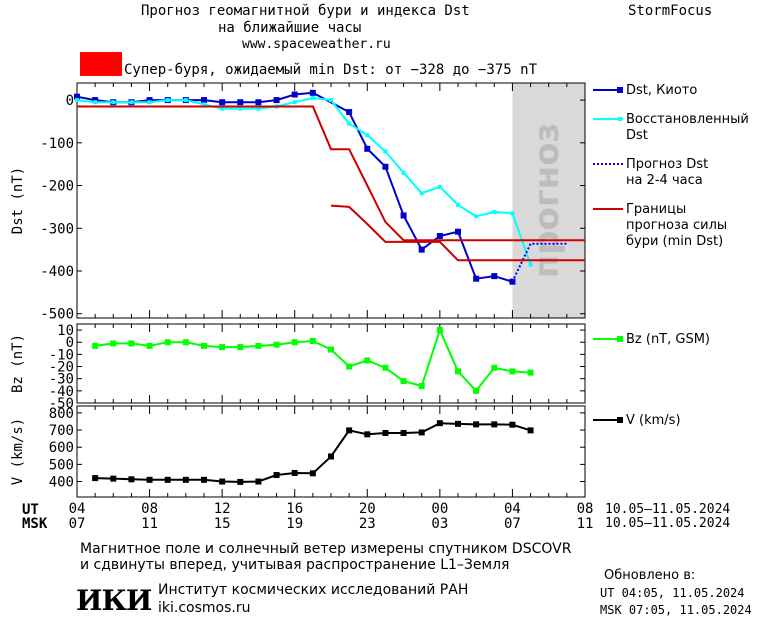 The height and width of the screenshot is (620, 760). I want to click on legend-bounds-2: прогноза силы, so click(677, 225).